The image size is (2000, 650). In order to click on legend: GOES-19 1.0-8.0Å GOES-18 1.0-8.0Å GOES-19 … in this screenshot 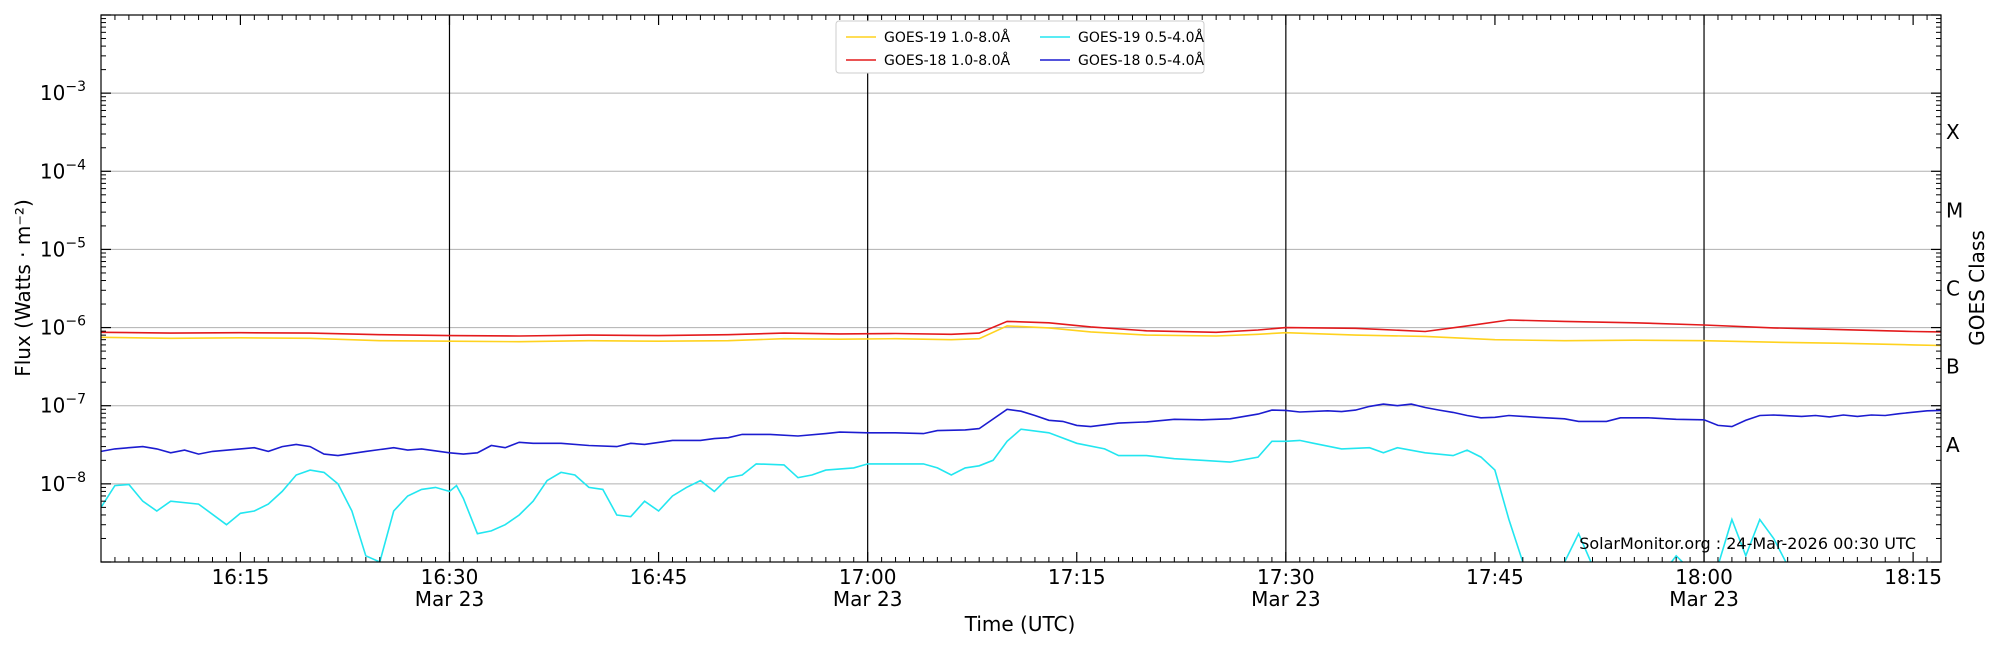, I will do `click(1020, 47)`.